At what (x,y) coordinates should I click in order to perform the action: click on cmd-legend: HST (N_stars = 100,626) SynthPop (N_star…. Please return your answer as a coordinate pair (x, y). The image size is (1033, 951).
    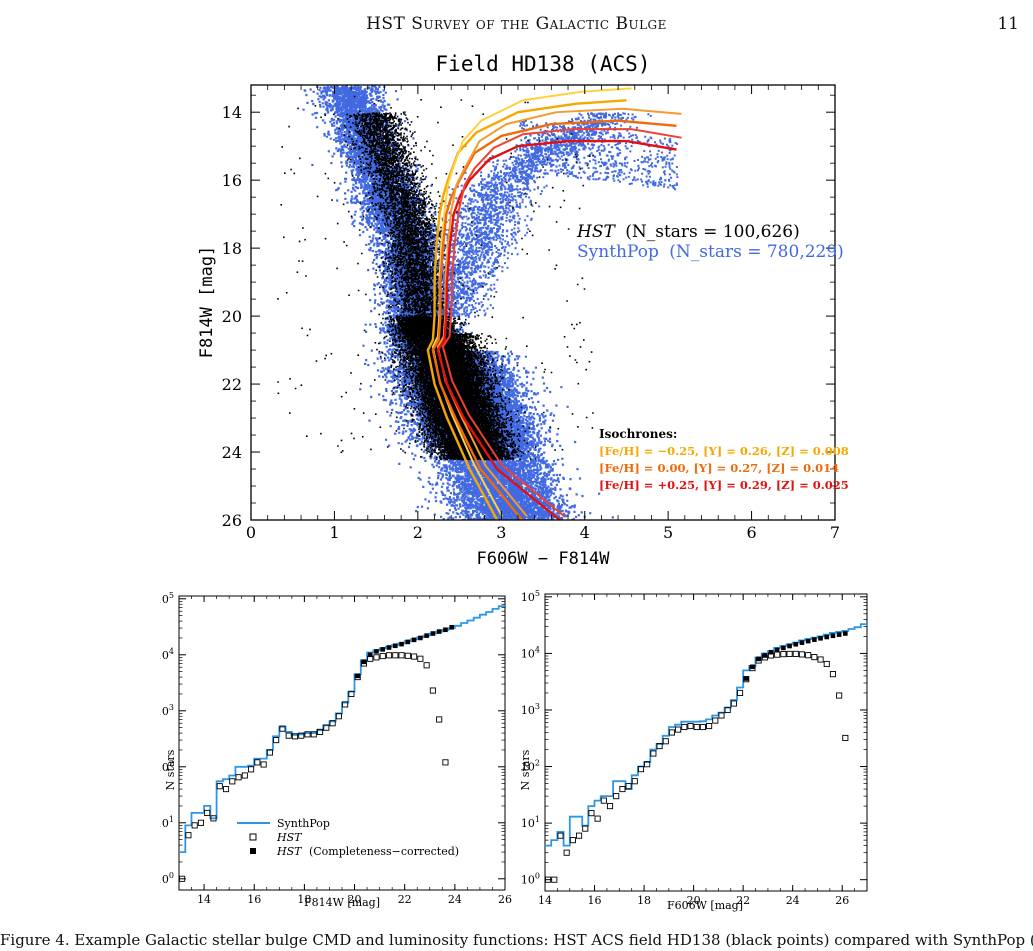
    Looking at the image, I should click on (710, 242).